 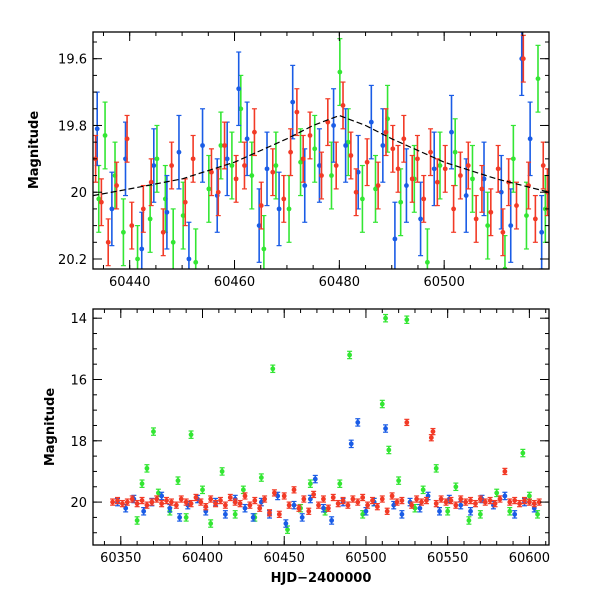 What do you see at coordinates (202, 558) in the screenshot?
I see `bottom-x-tick-label: 60400` at bounding box center [202, 558].